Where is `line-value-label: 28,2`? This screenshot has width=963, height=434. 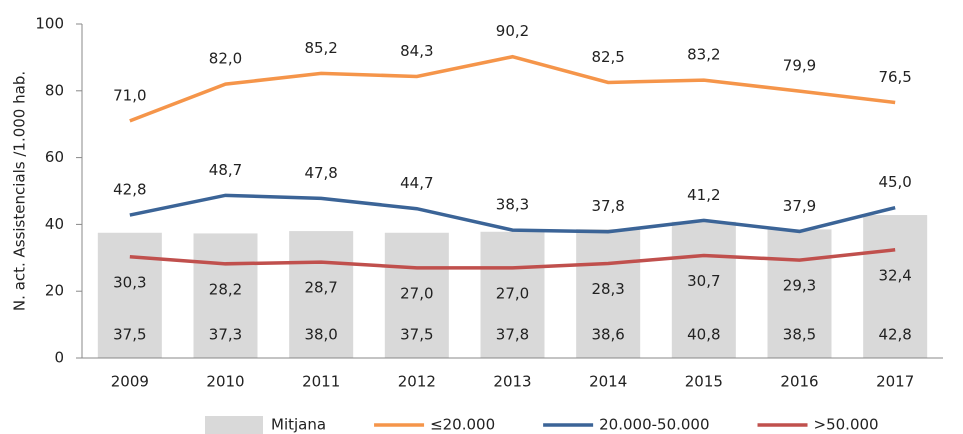
line-value-label: 28,2 is located at coordinates (225, 289).